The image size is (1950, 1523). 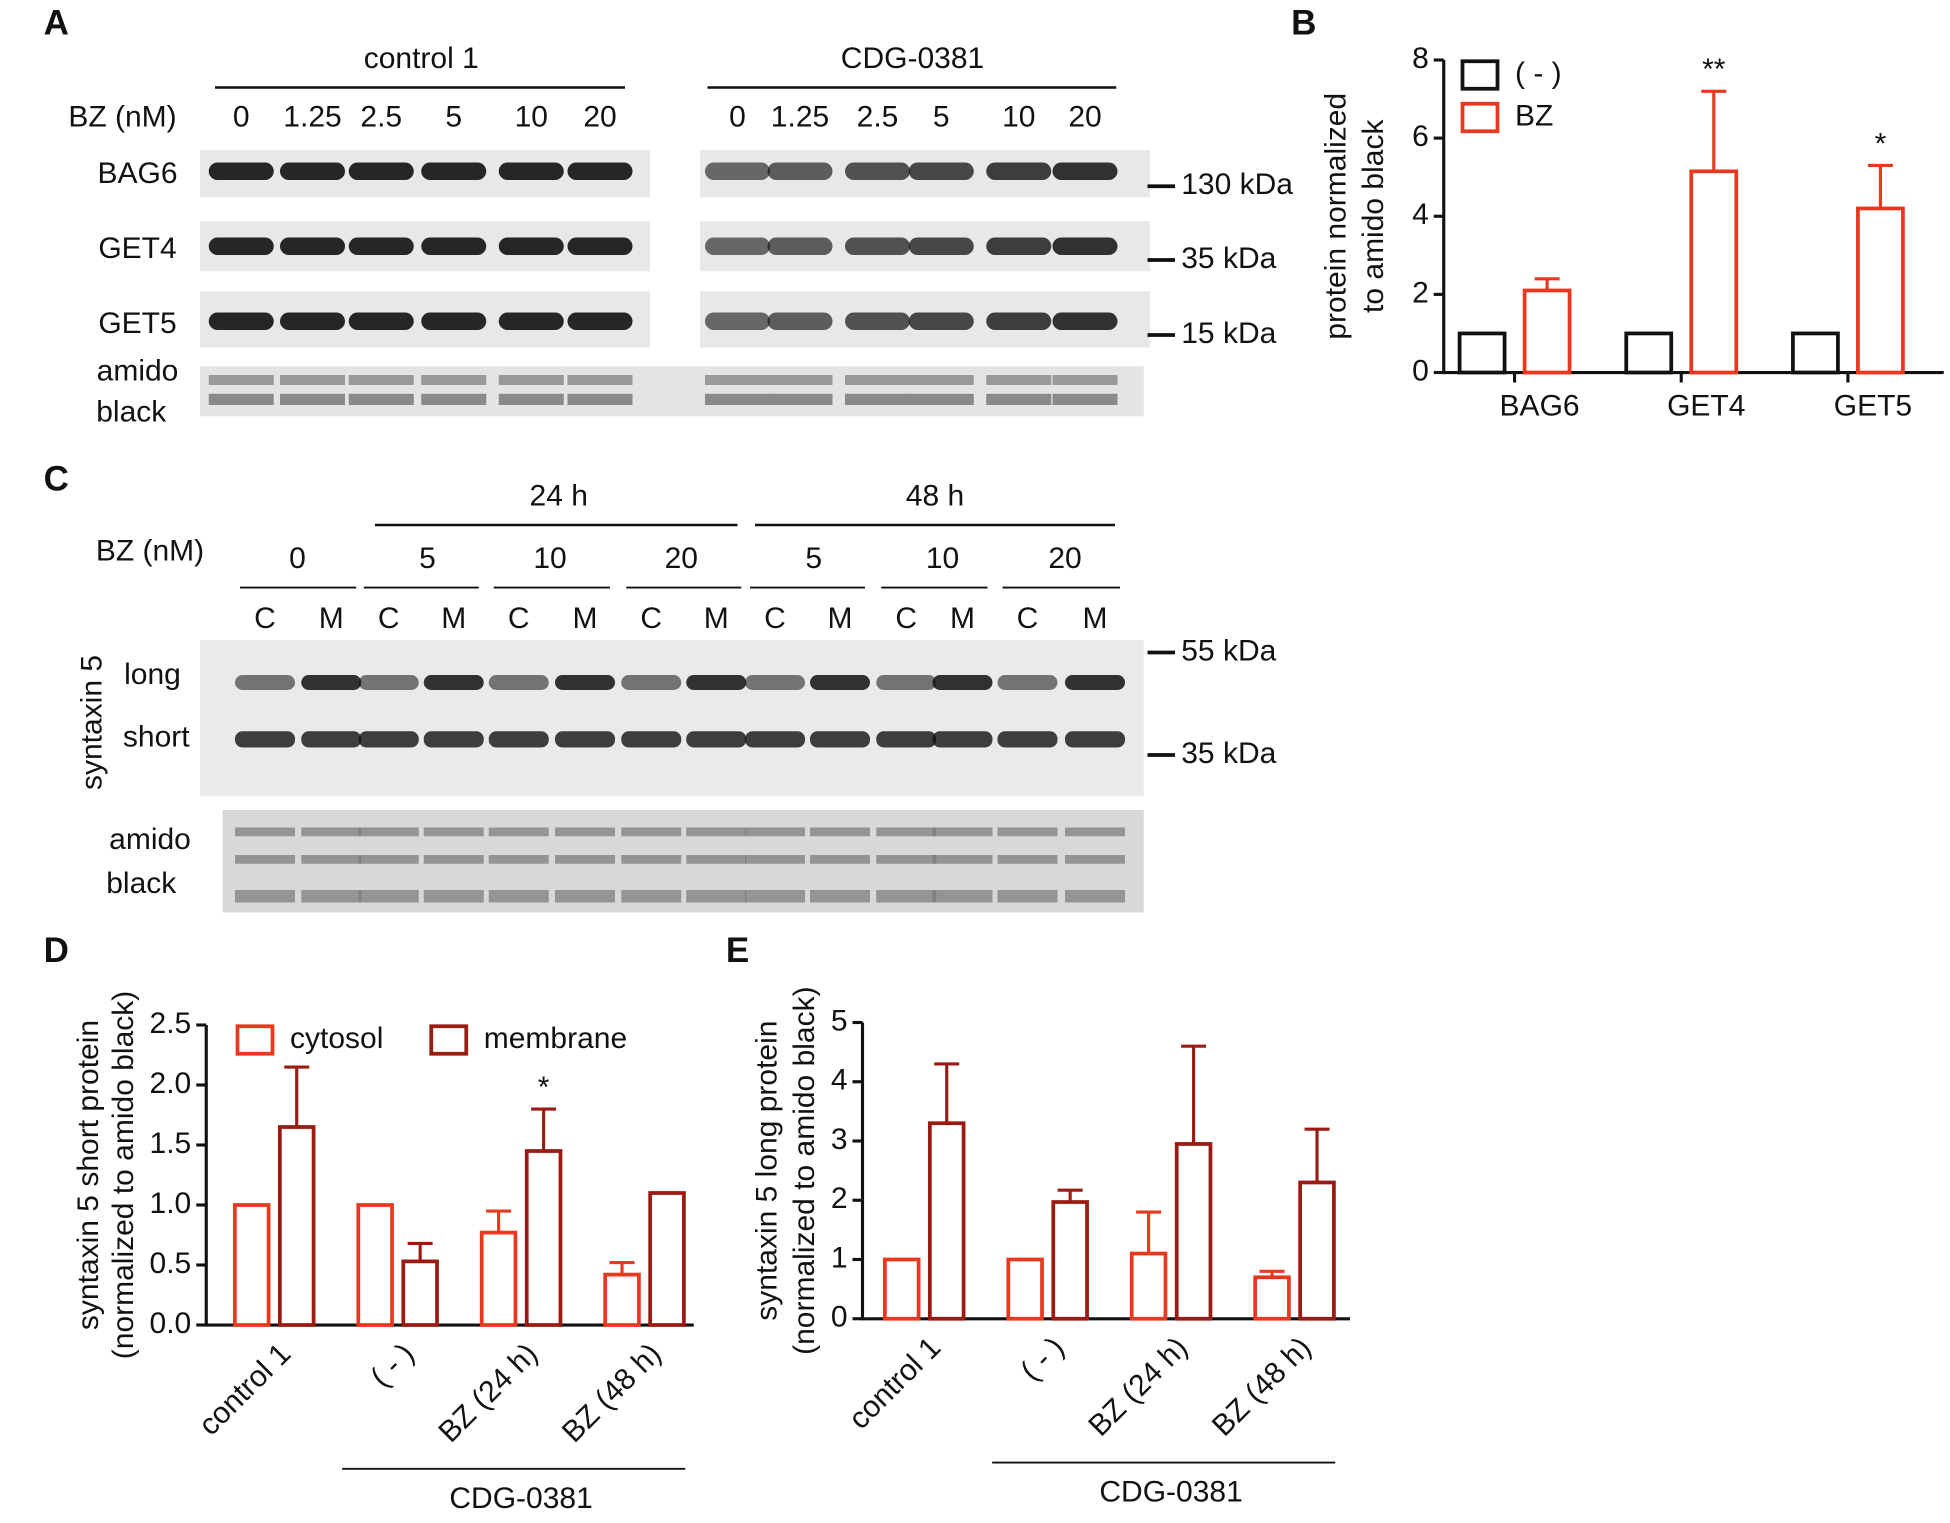 I want to click on y-tick-label: 2, so click(x=1420, y=292).